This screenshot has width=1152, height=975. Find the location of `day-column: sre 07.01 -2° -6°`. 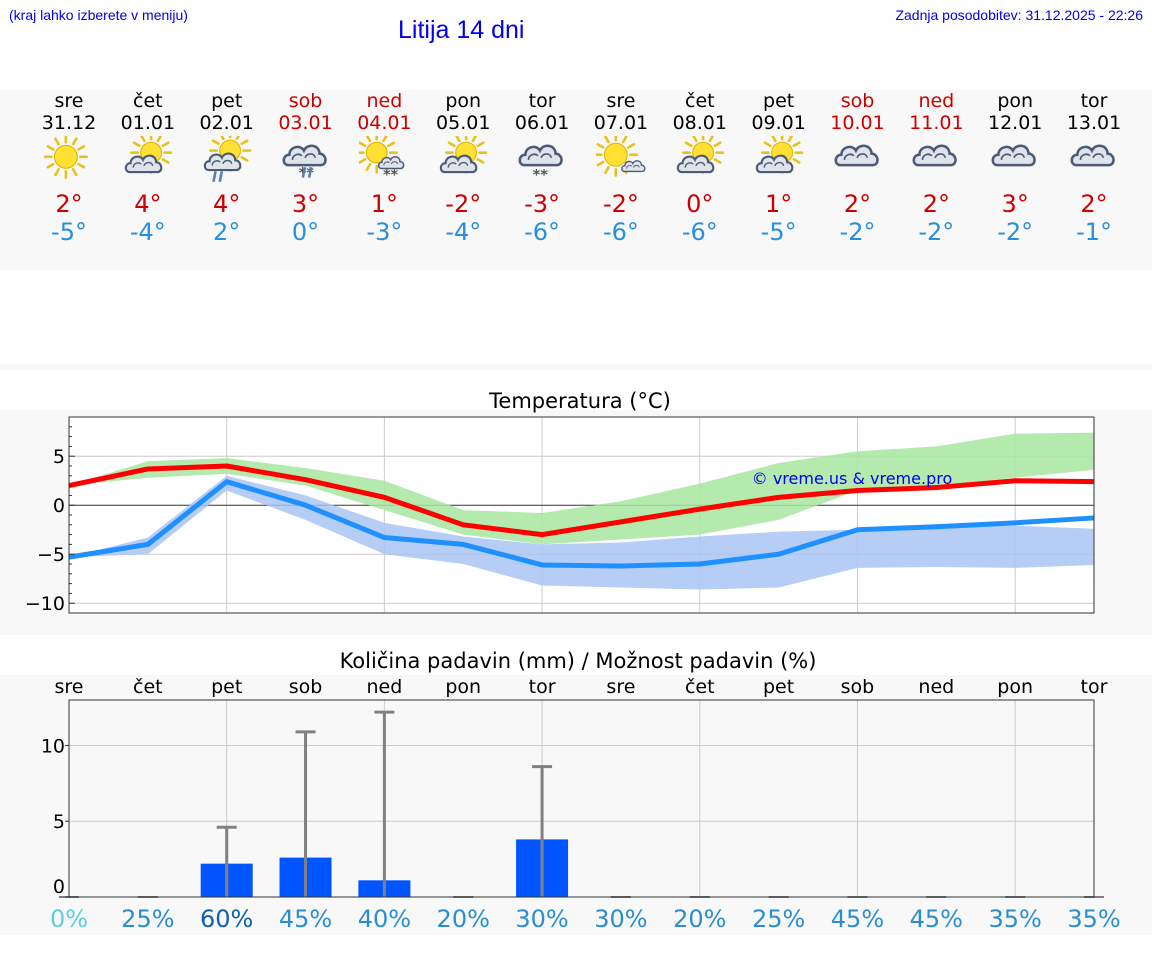

day-column: sre 07.01 -2° -6° is located at coordinates (621, 168).